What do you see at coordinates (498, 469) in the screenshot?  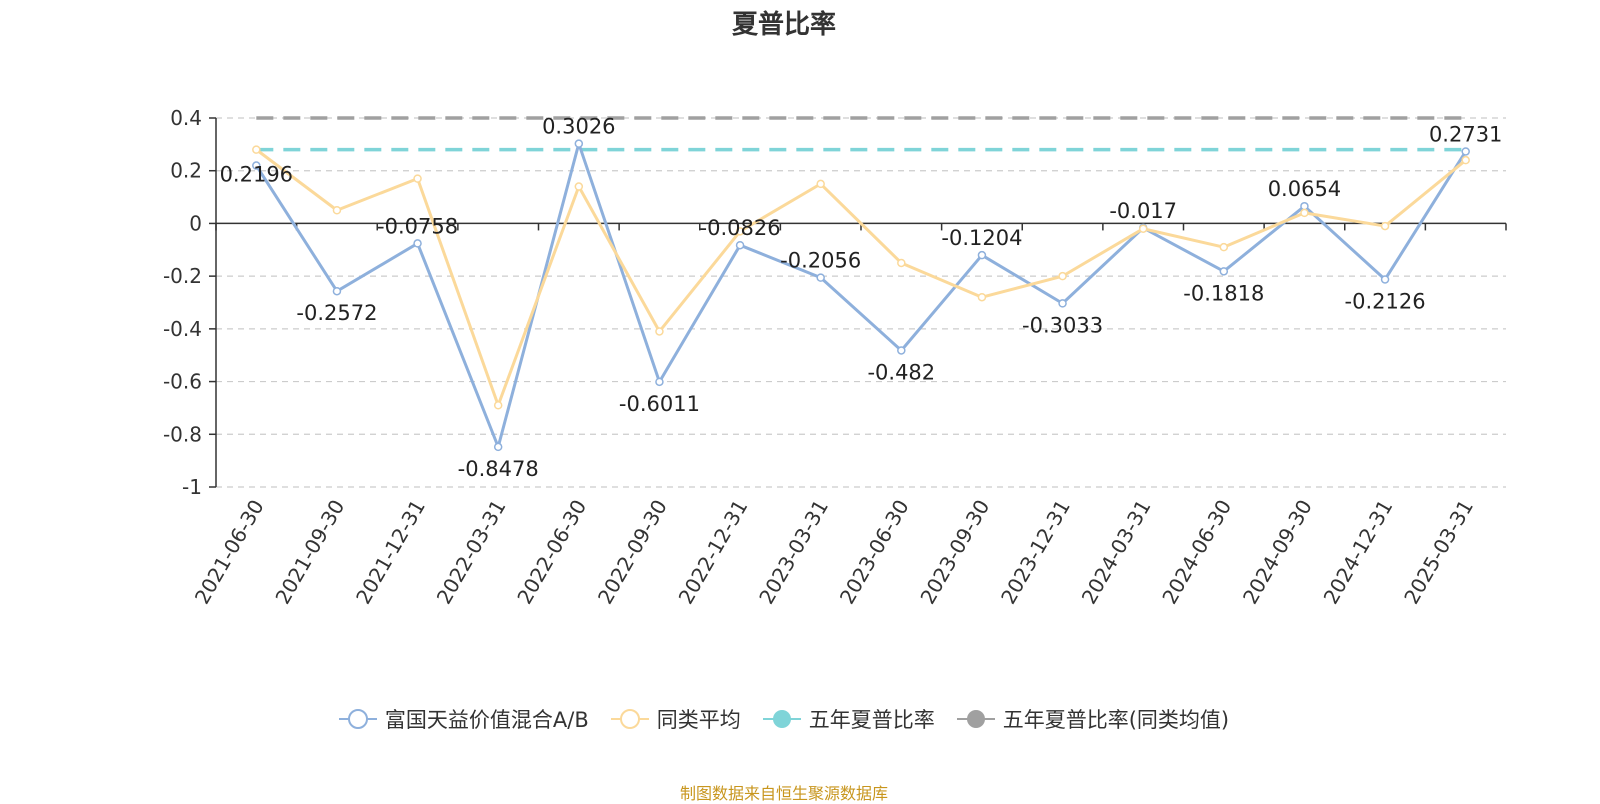 I see `data-label: -0.8478` at bounding box center [498, 469].